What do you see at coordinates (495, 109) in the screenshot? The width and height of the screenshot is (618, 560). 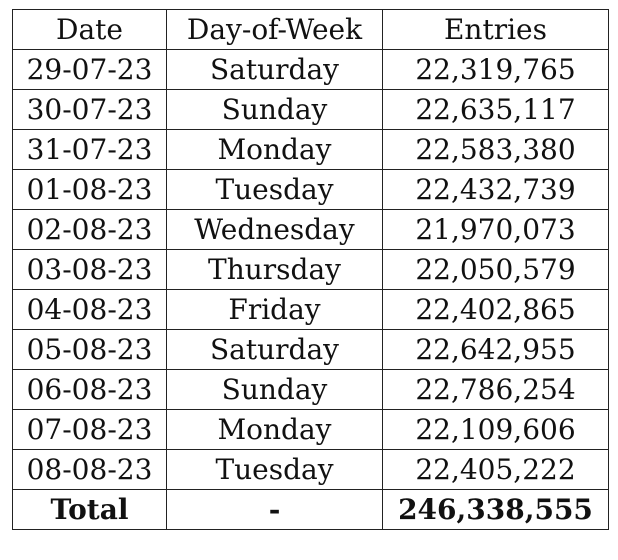 I see `entries-cell: 22,635,117` at bounding box center [495, 109].